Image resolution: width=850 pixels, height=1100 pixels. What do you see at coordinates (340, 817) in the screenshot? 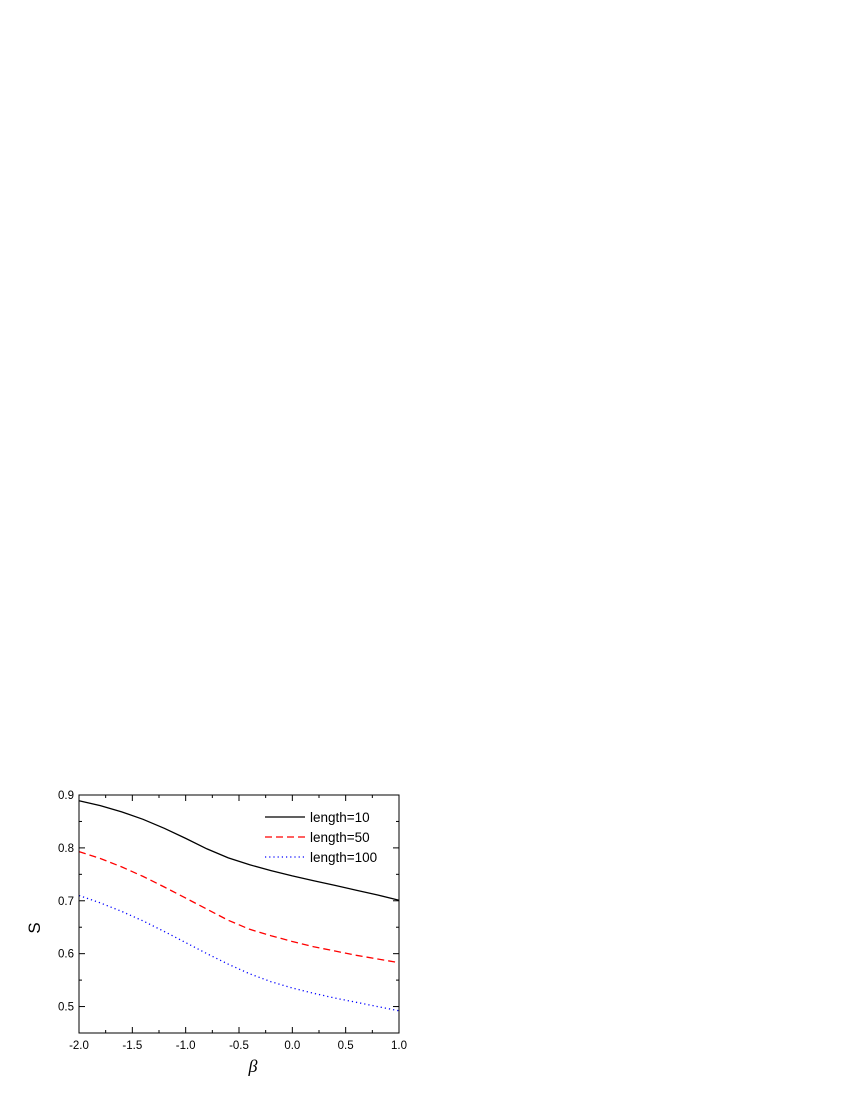
I see `legend-label-1: length=10` at bounding box center [340, 817].